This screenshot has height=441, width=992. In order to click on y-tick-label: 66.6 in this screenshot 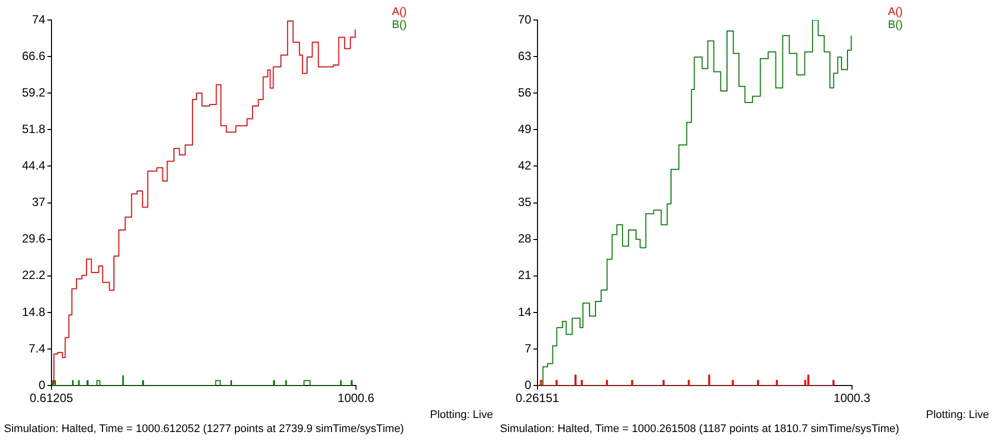, I will do `click(34, 55)`.